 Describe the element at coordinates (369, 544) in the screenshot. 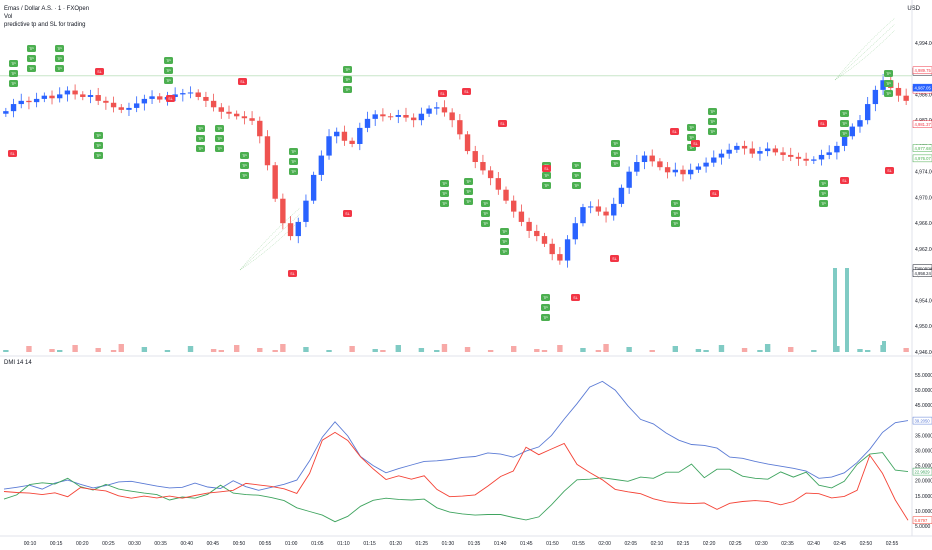

I see `time-tick-label: 01:15` at that location.